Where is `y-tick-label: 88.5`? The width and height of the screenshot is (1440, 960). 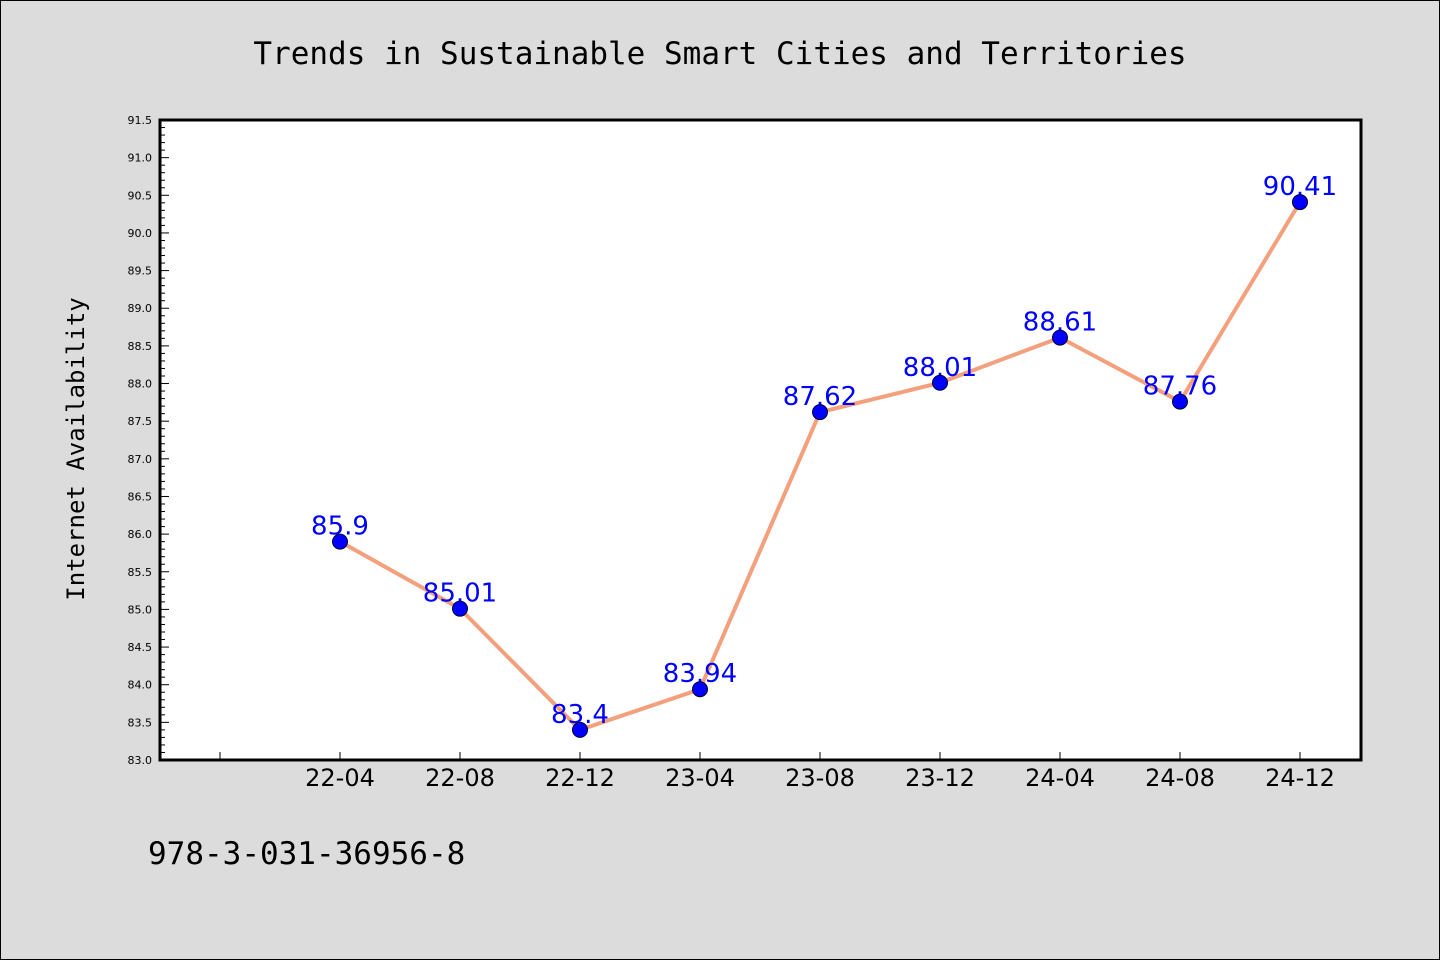
y-tick-label: 88.5 is located at coordinates (140, 346).